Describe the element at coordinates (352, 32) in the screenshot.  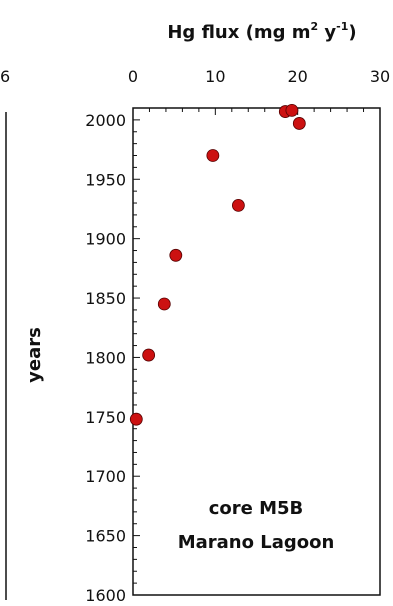
I see `title-suffix: )` at that location.